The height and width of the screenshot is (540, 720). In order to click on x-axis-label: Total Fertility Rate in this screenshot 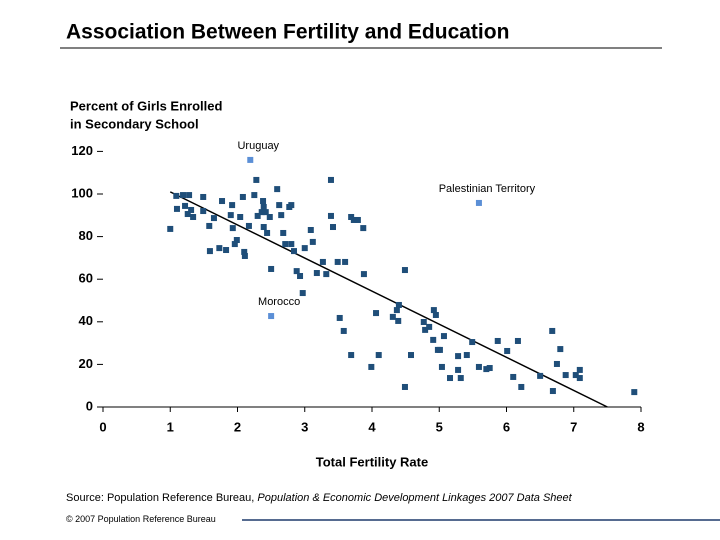, I will do `click(372, 461)`.